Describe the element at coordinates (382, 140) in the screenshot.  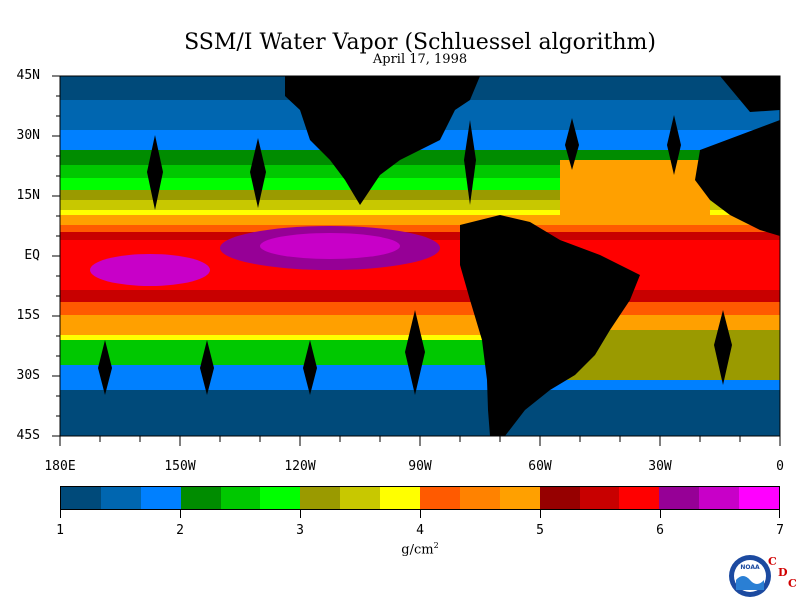
I see `north-america-land` at that location.